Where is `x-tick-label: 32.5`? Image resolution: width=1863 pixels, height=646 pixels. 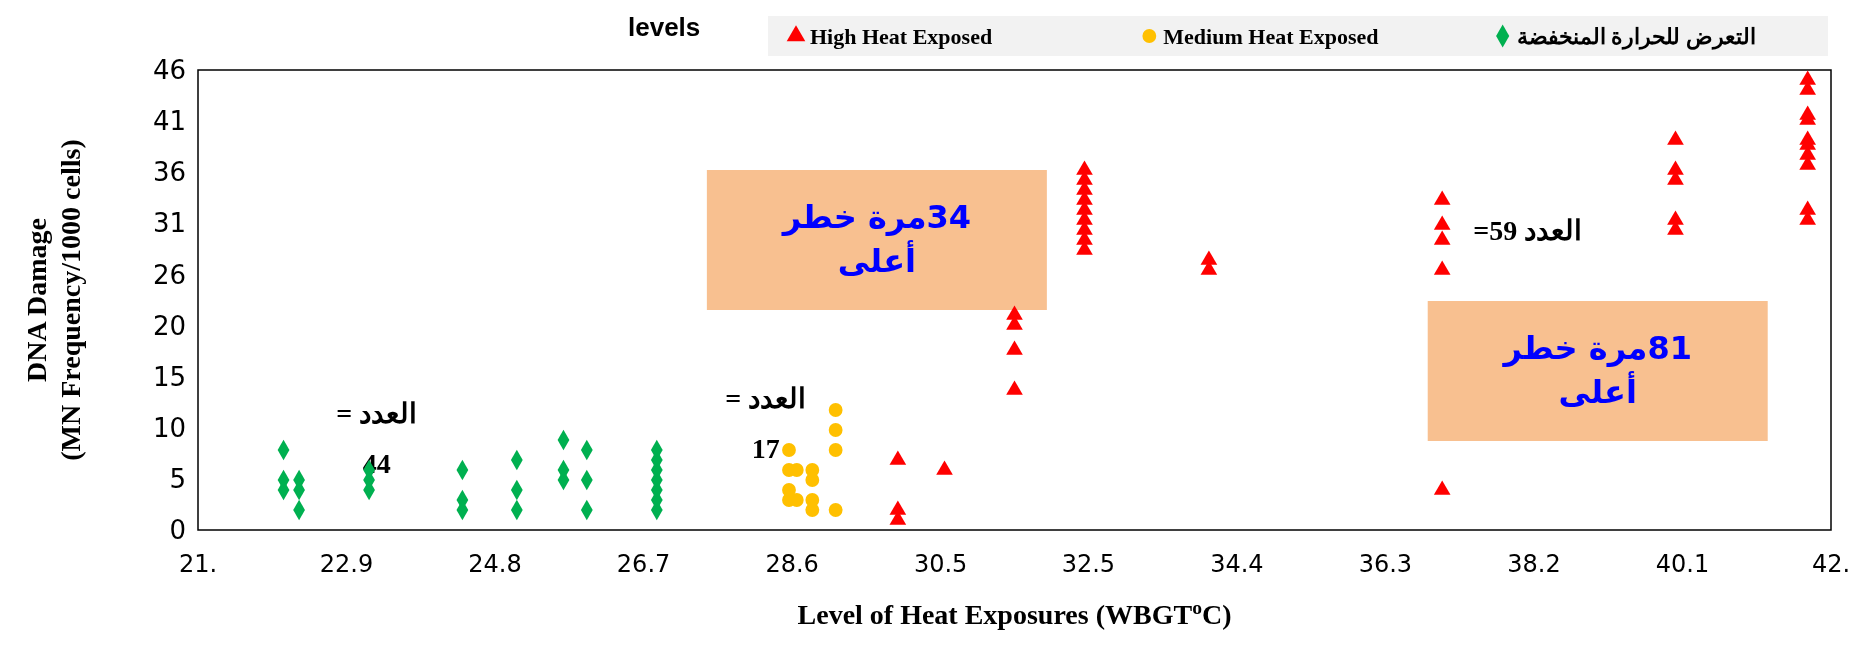
x-tick-label: 32.5 is located at coordinates (1088, 564).